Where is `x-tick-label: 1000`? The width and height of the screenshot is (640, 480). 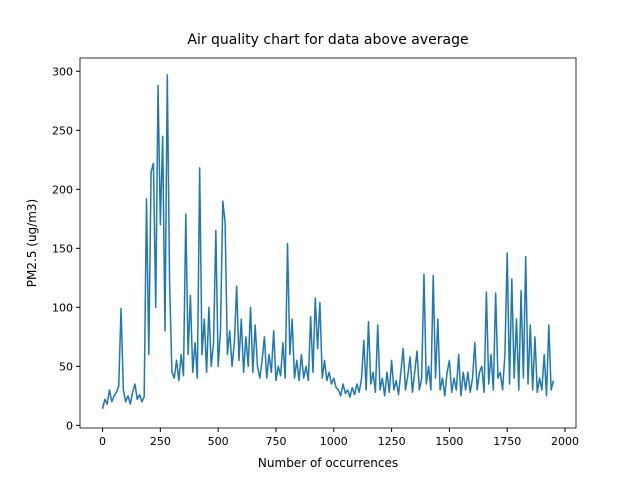
x-tick-label: 1000 is located at coordinates (334, 441).